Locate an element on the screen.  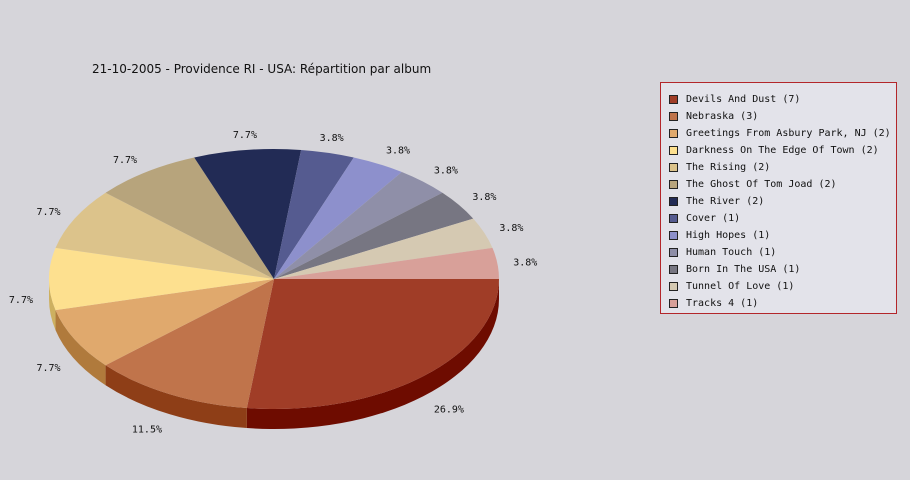
legend-label: Tunnel Of Love (1) is located at coordinates (740, 286).